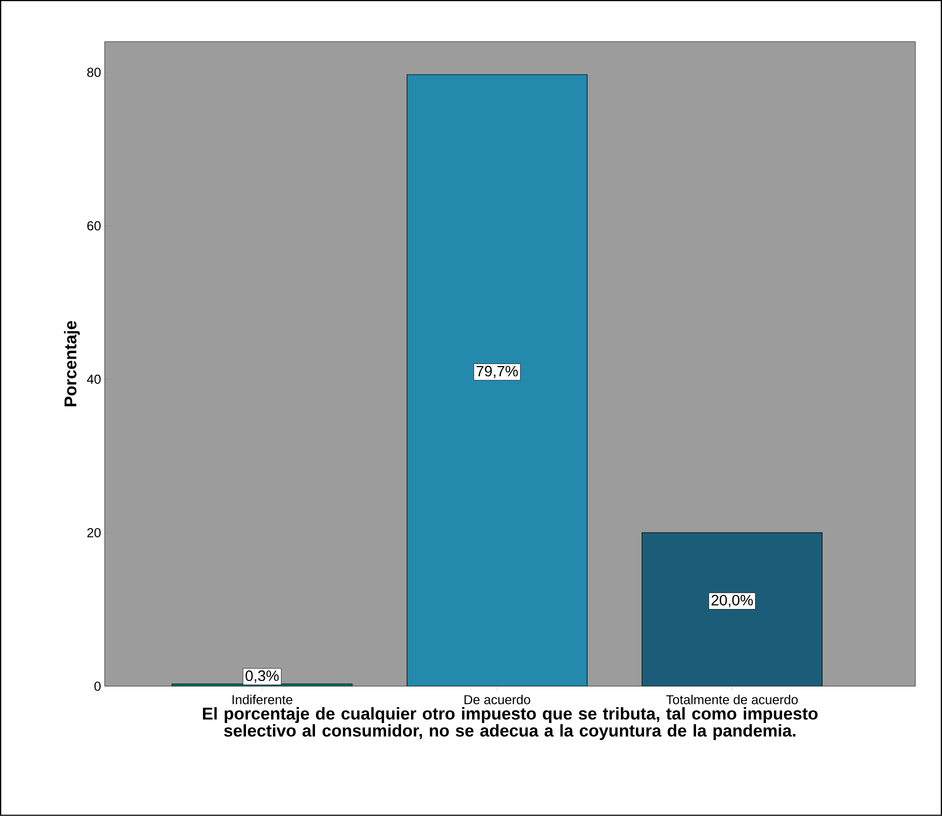 The image size is (942, 816). Describe the element at coordinates (94, 533) in the screenshot. I see `y-tick-label: 20` at that location.